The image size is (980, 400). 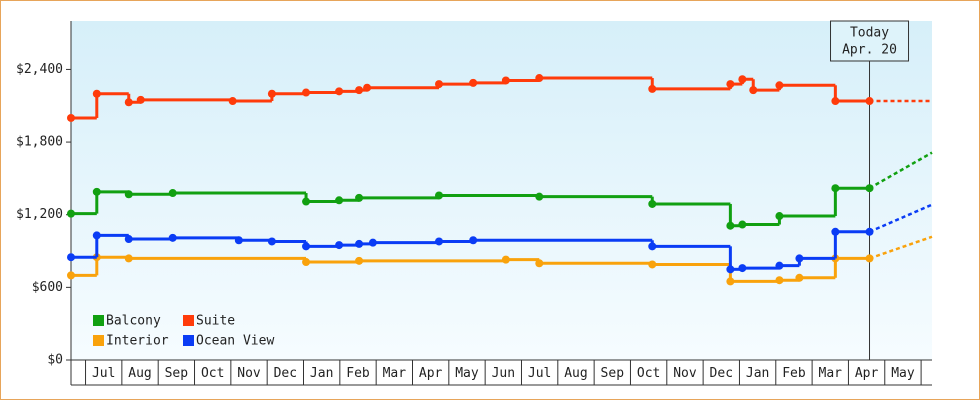 I want to click on x-tick-label: Mar, so click(x=395, y=373).